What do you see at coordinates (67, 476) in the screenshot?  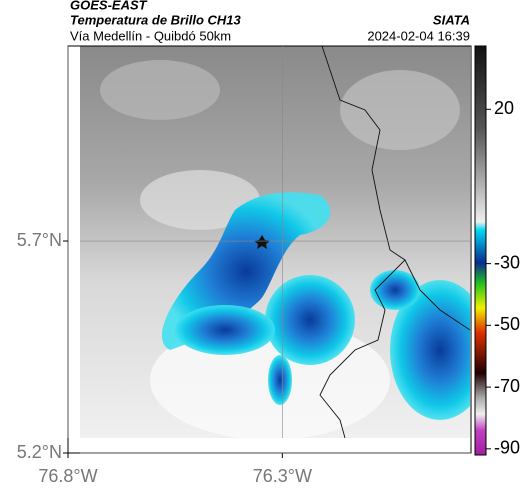 I see `x-tick-label: 76.8°W` at bounding box center [67, 476].